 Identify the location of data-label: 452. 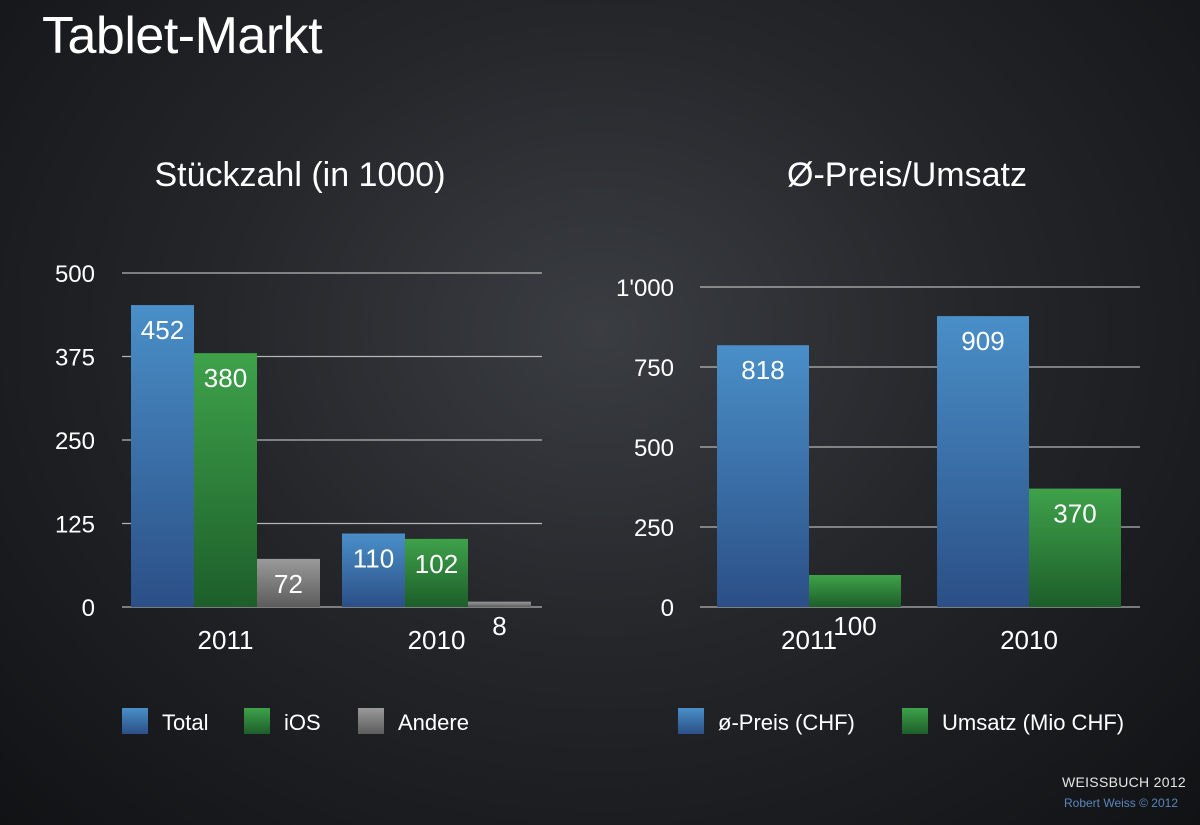
(162, 330).